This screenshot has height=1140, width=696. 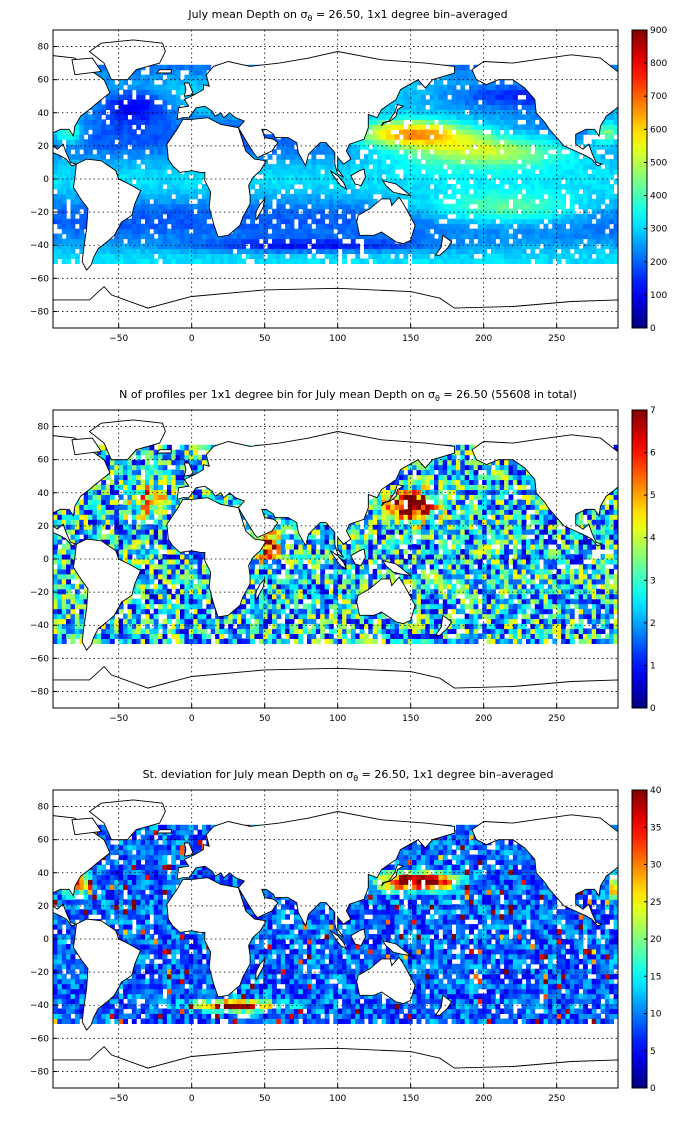 I want to click on land-north-america, so click(x=82, y=111).